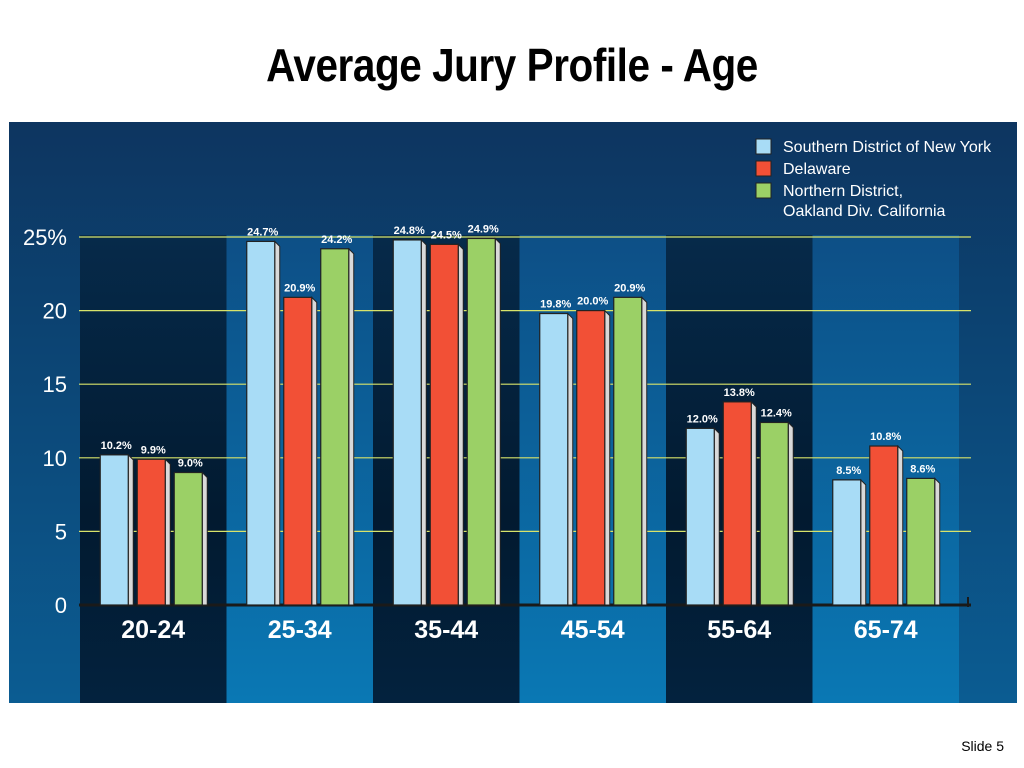  Describe the element at coordinates (116, 446) in the screenshot. I see `bar-value-label: 10.2%` at that location.